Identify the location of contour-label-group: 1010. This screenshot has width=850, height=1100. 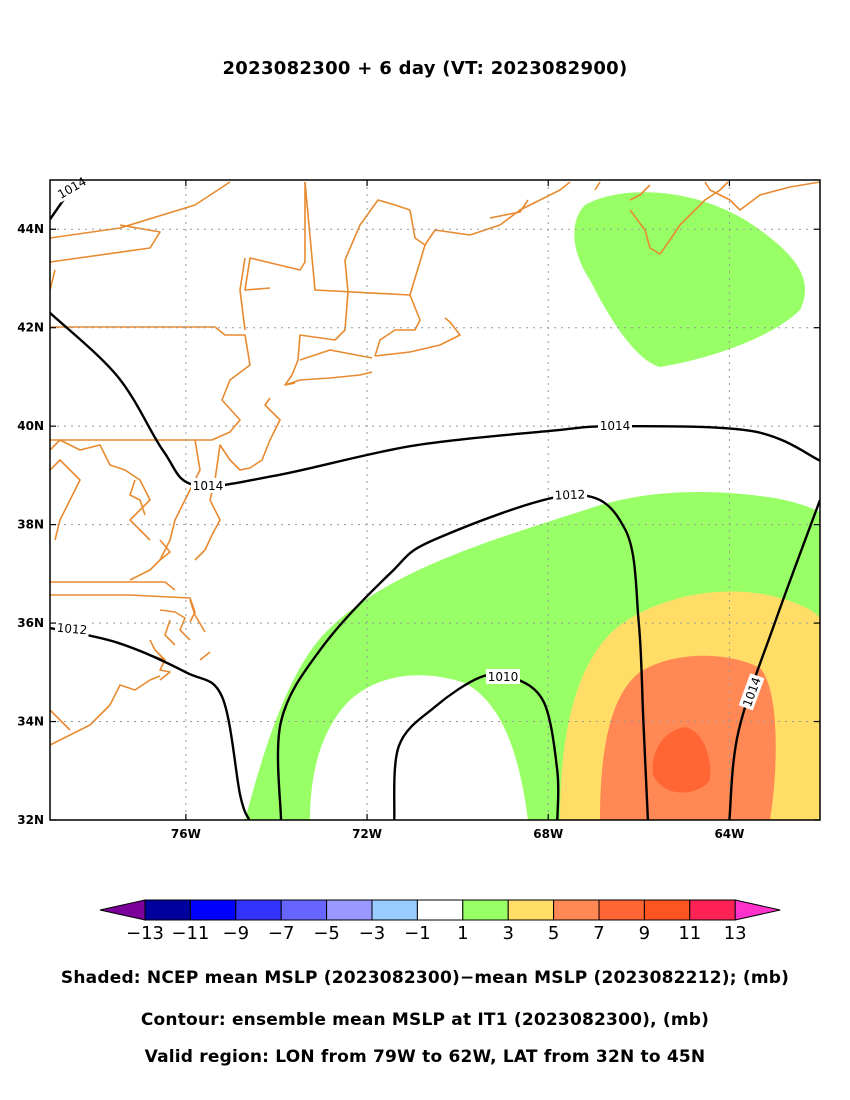
(503, 676).